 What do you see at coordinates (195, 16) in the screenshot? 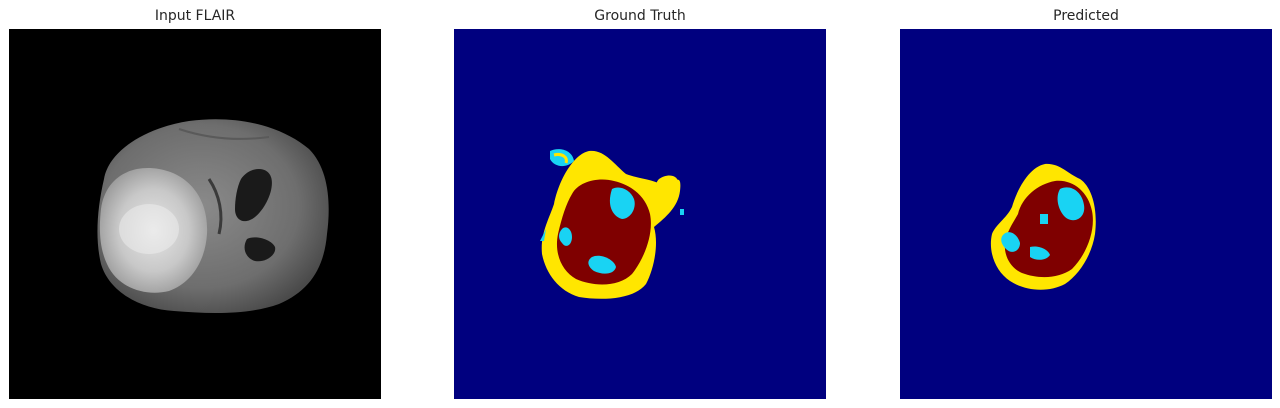
I see `panel-title-input-flair: Input FLAIR` at bounding box center [195, 16].